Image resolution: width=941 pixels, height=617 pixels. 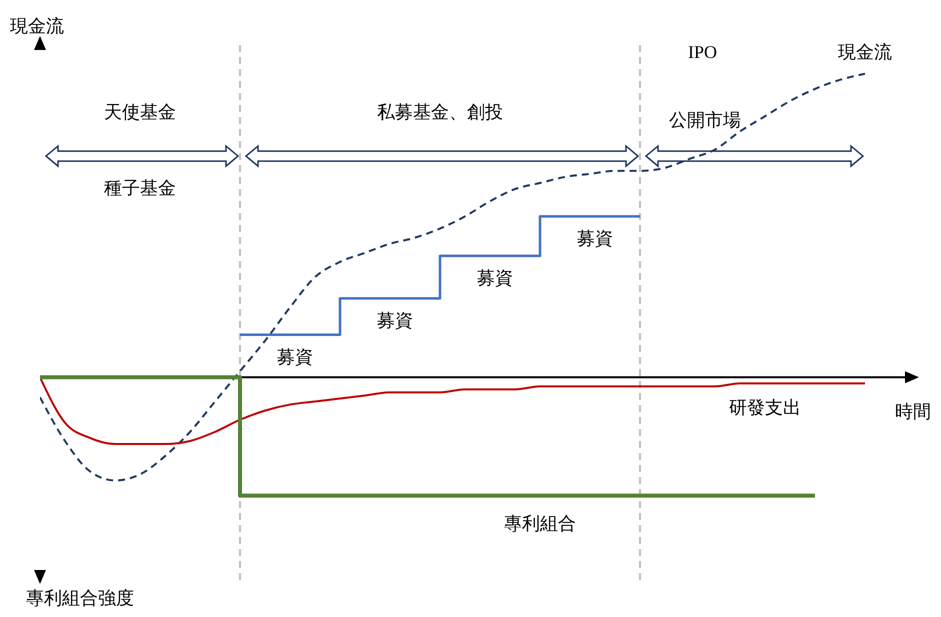 I want to click on y-axis-title: 現金流, so click(x=37, y=26).